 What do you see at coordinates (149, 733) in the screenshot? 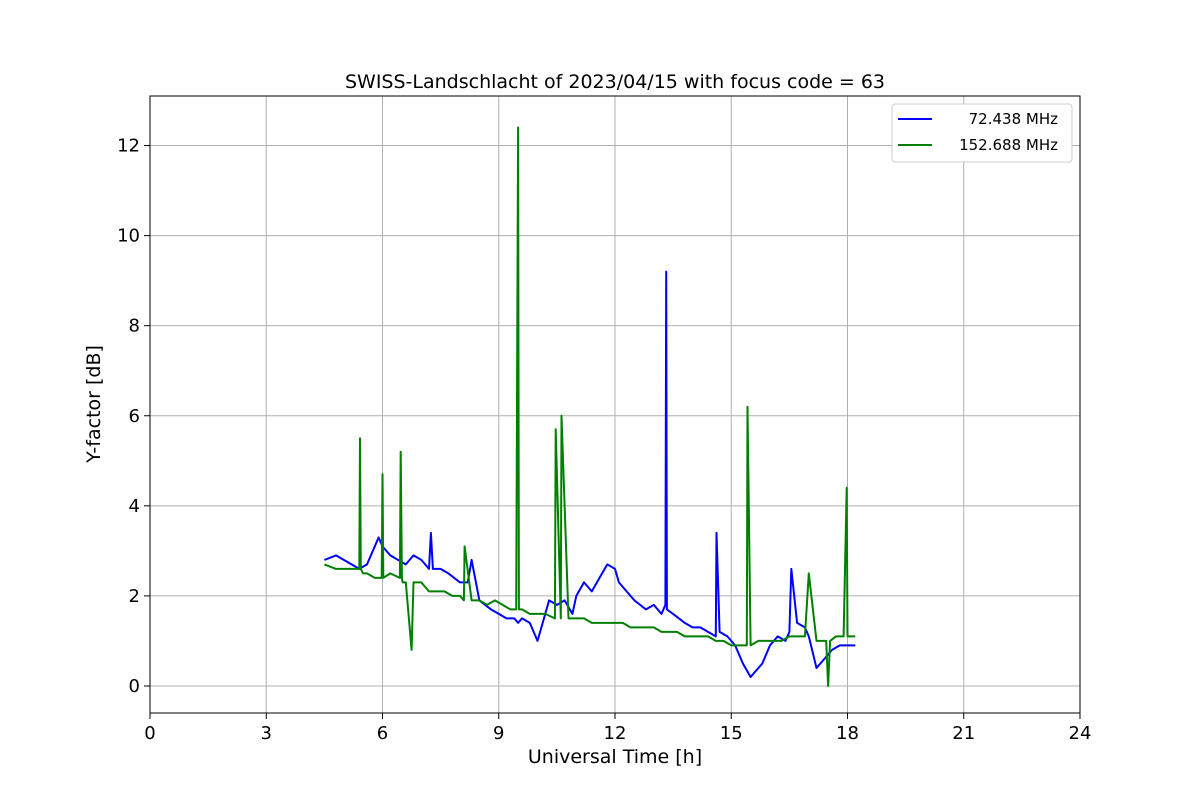
I see `x-tick-label: 0` at bounding box center [149, 733].